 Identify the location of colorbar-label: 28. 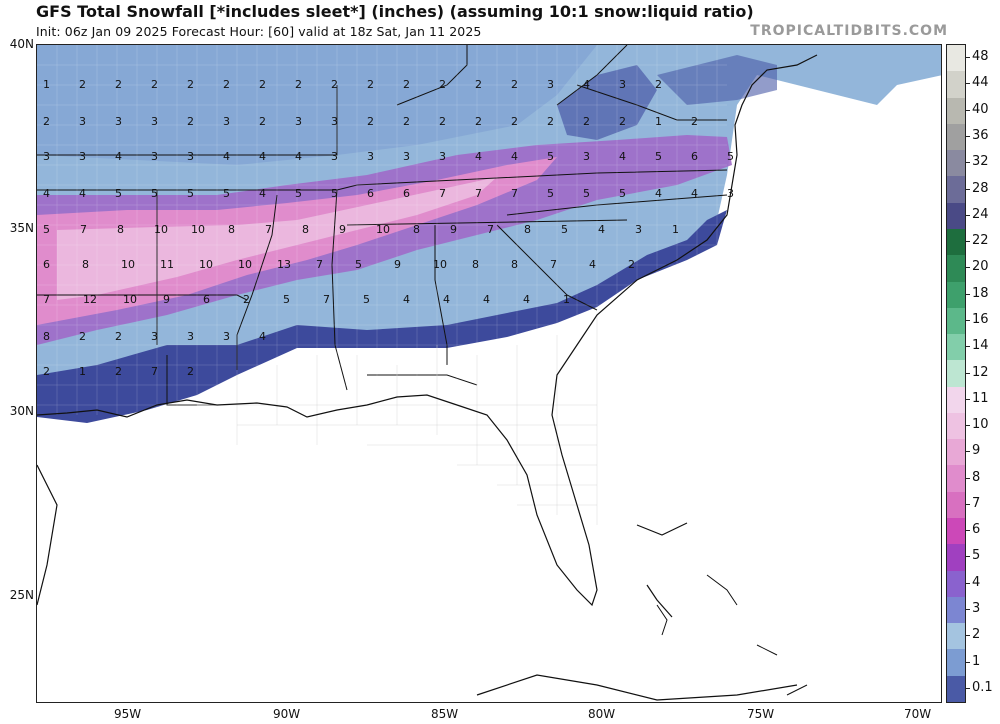
(980, 188).